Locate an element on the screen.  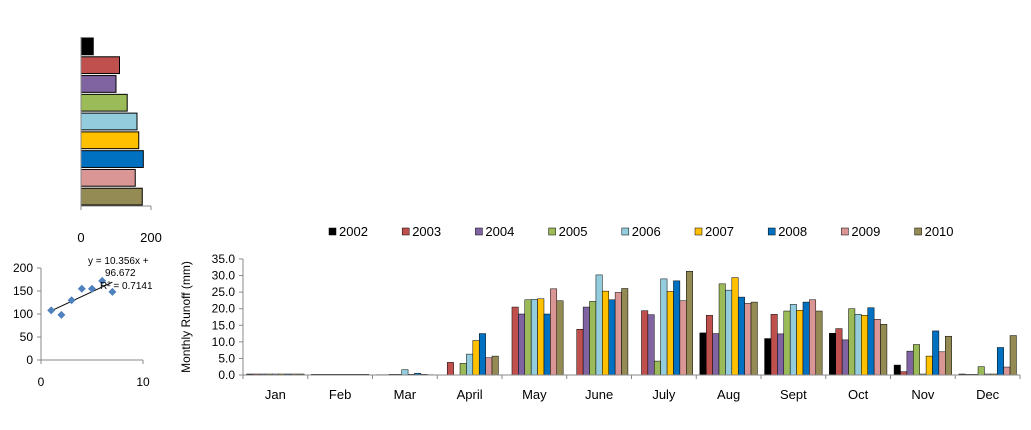
bar-2003-July is located at coordinates (644, 343).